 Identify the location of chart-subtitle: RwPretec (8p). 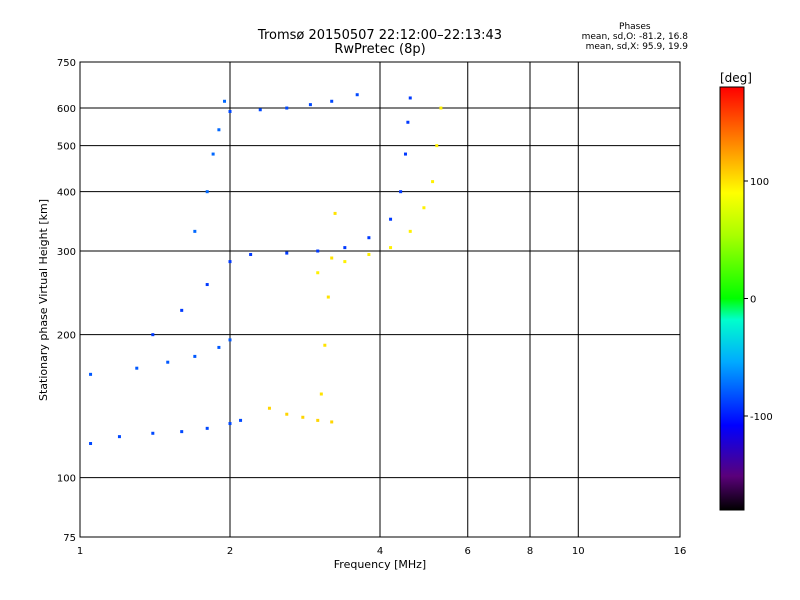
(380, 49).